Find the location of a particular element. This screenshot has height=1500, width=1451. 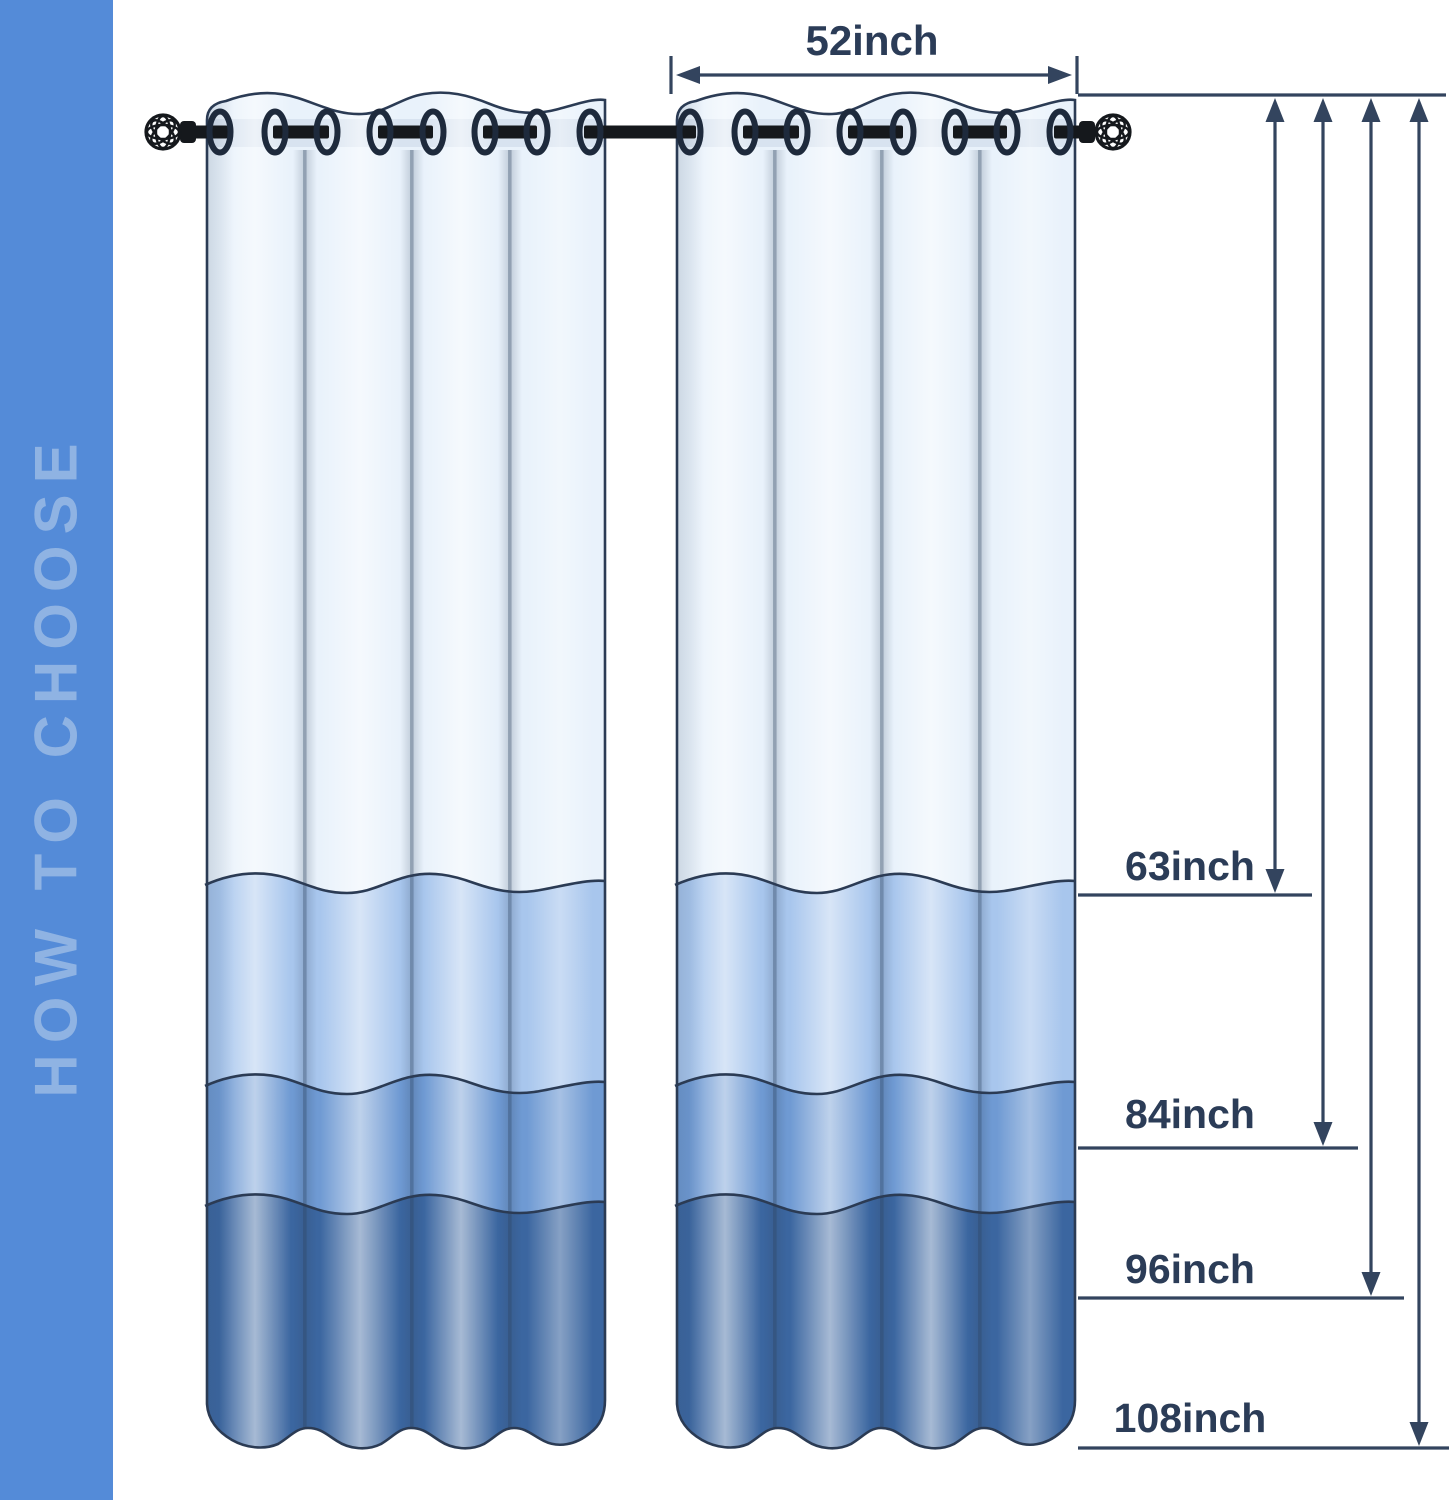

length-measurement-label-63: 63inch is located at coordinates (1190, 866).